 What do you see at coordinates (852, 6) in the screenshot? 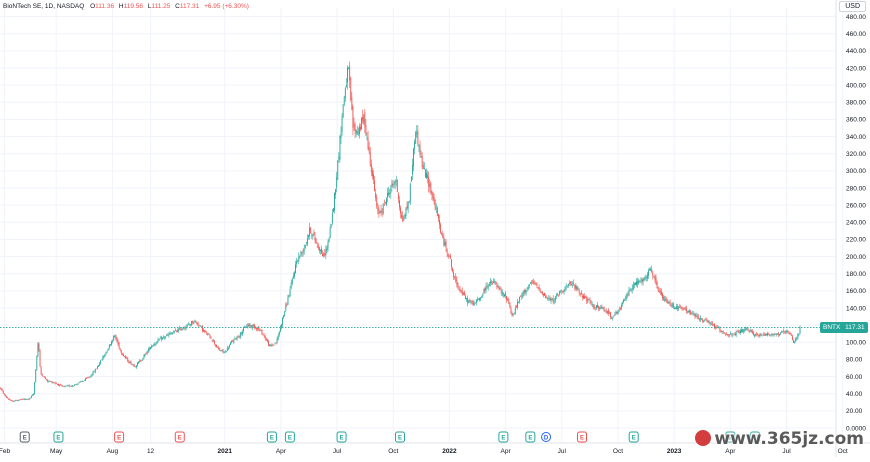
I see `currency-button: USD` at bounding box center [852, 6].